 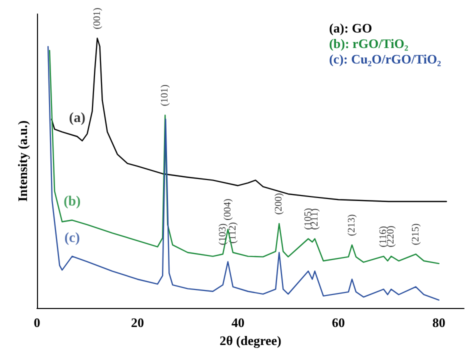 I want to click on x-axis-title: 2θ (degree), so click(x=251, y=340).